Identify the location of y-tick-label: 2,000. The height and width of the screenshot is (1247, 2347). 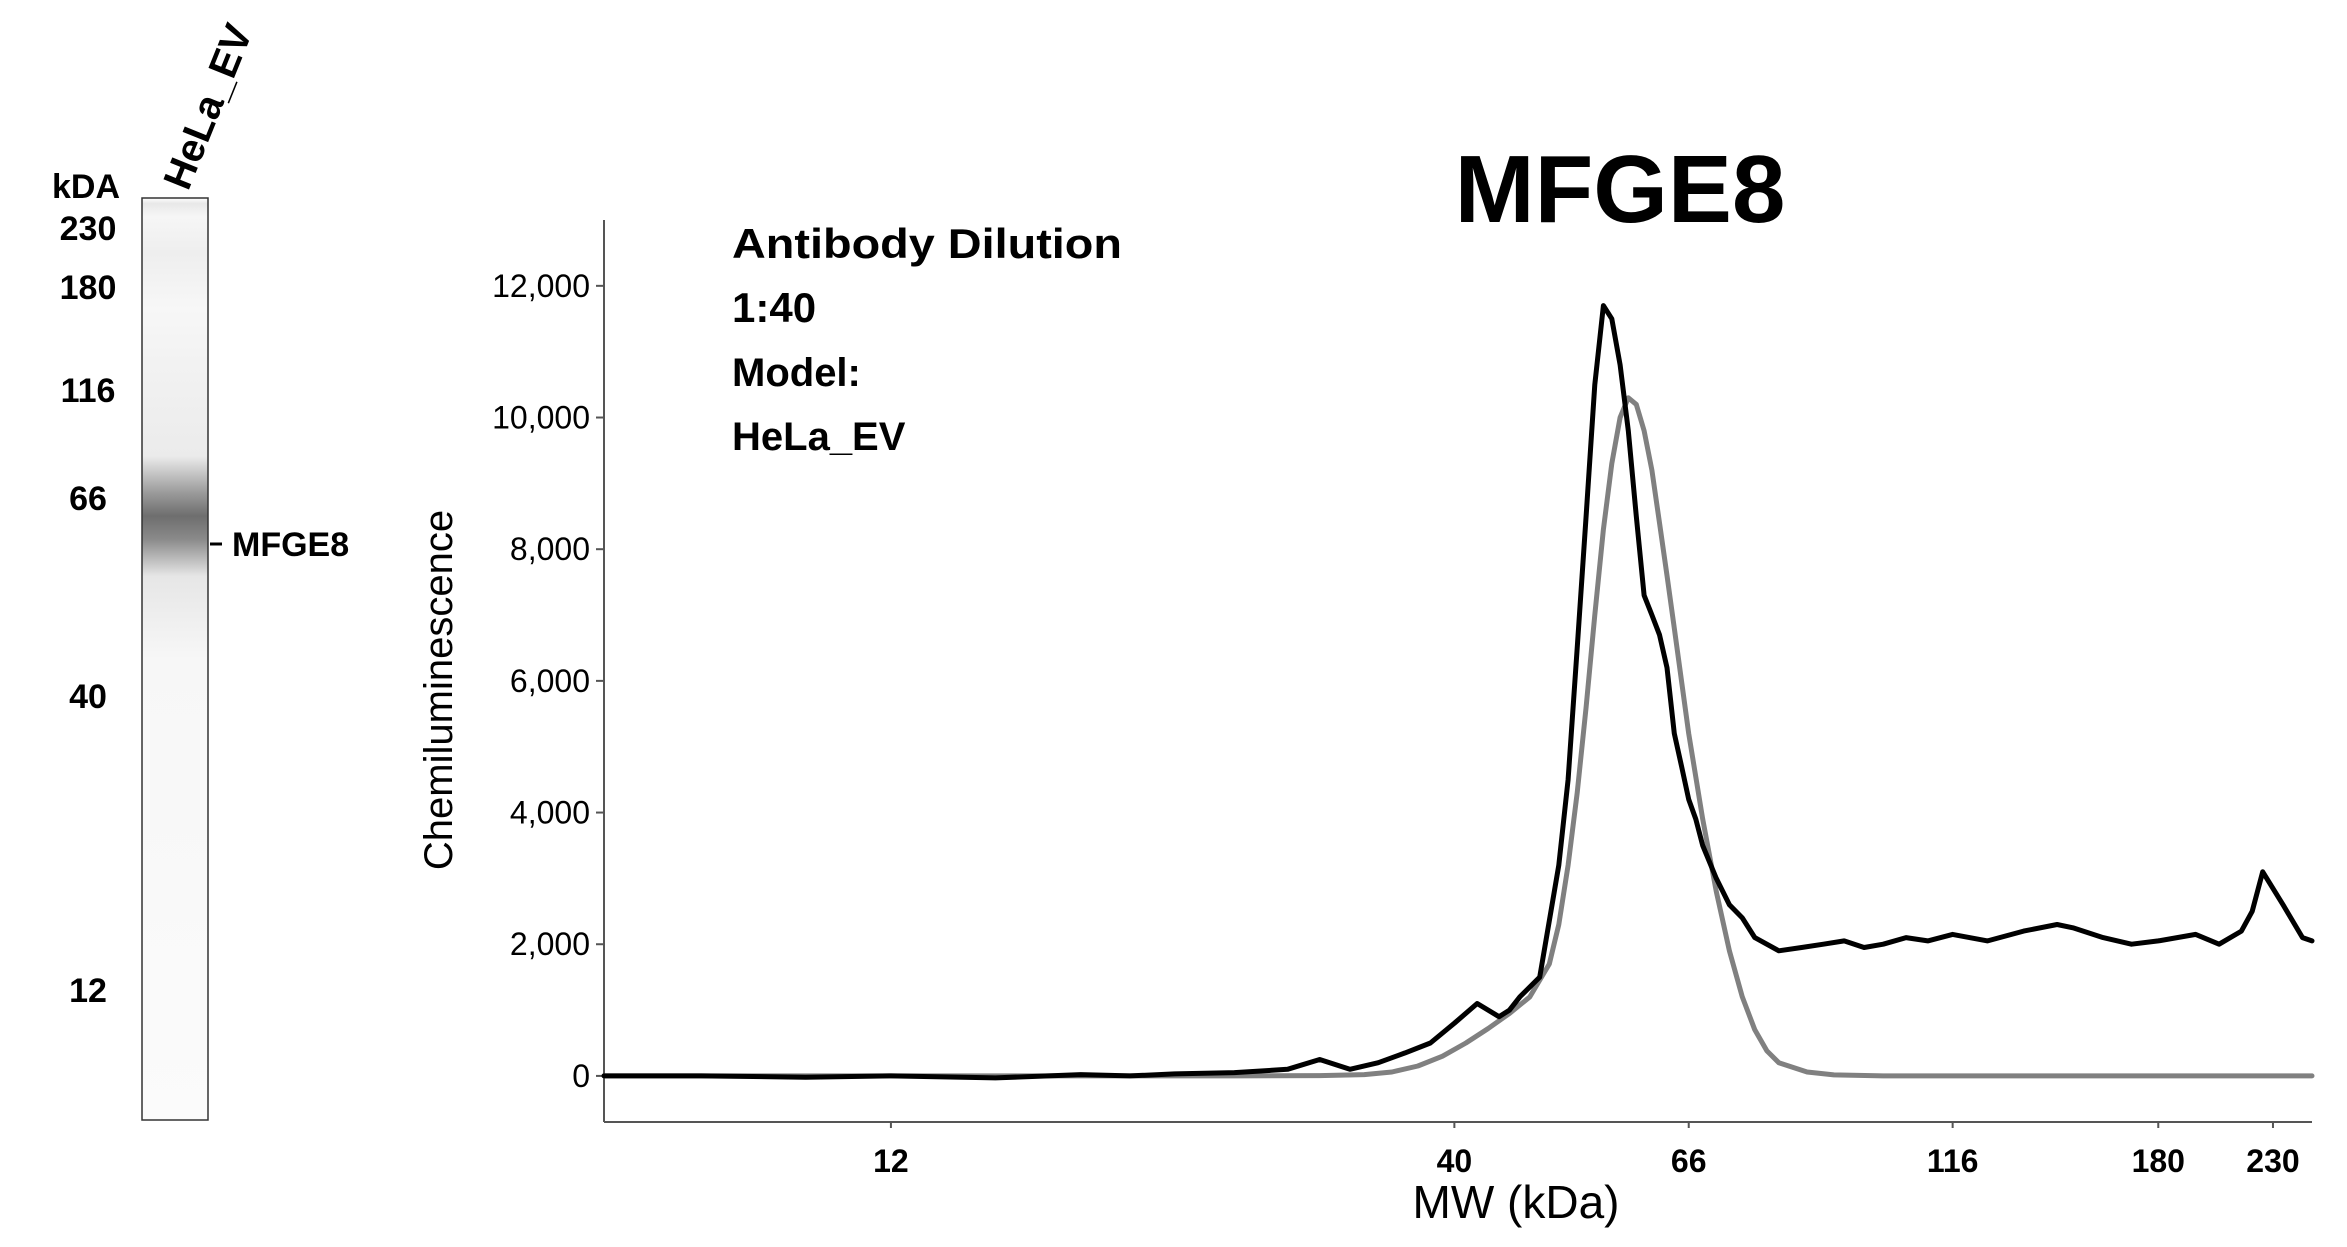
(550, 944).